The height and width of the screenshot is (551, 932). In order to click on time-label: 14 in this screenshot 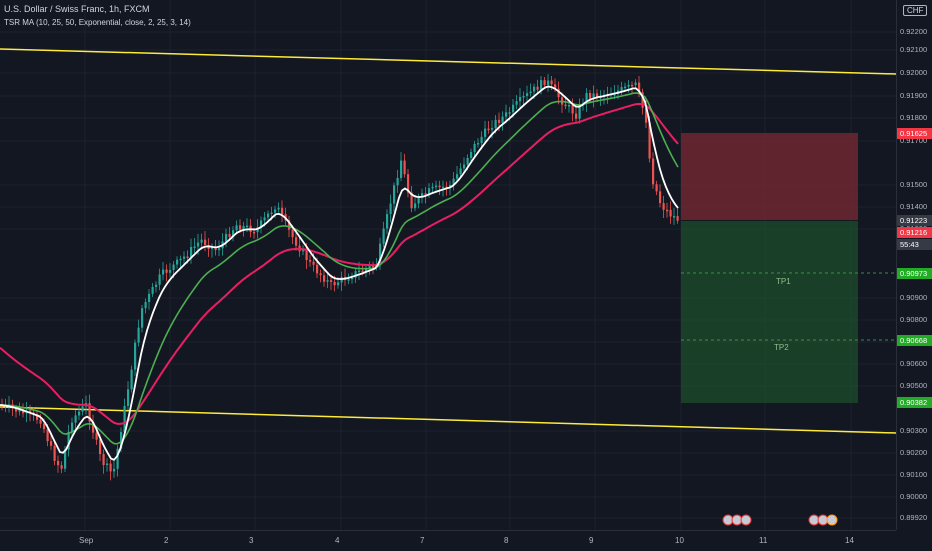, I will do `click(849, 540)`.